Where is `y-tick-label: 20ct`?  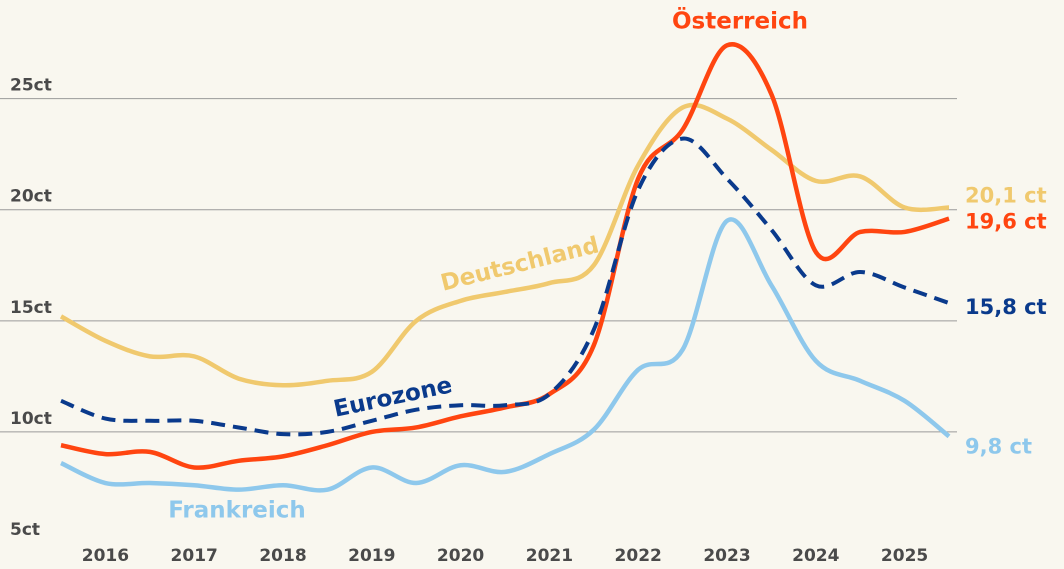 y-tick-label: 20ct is located at coordinates (31, 197).